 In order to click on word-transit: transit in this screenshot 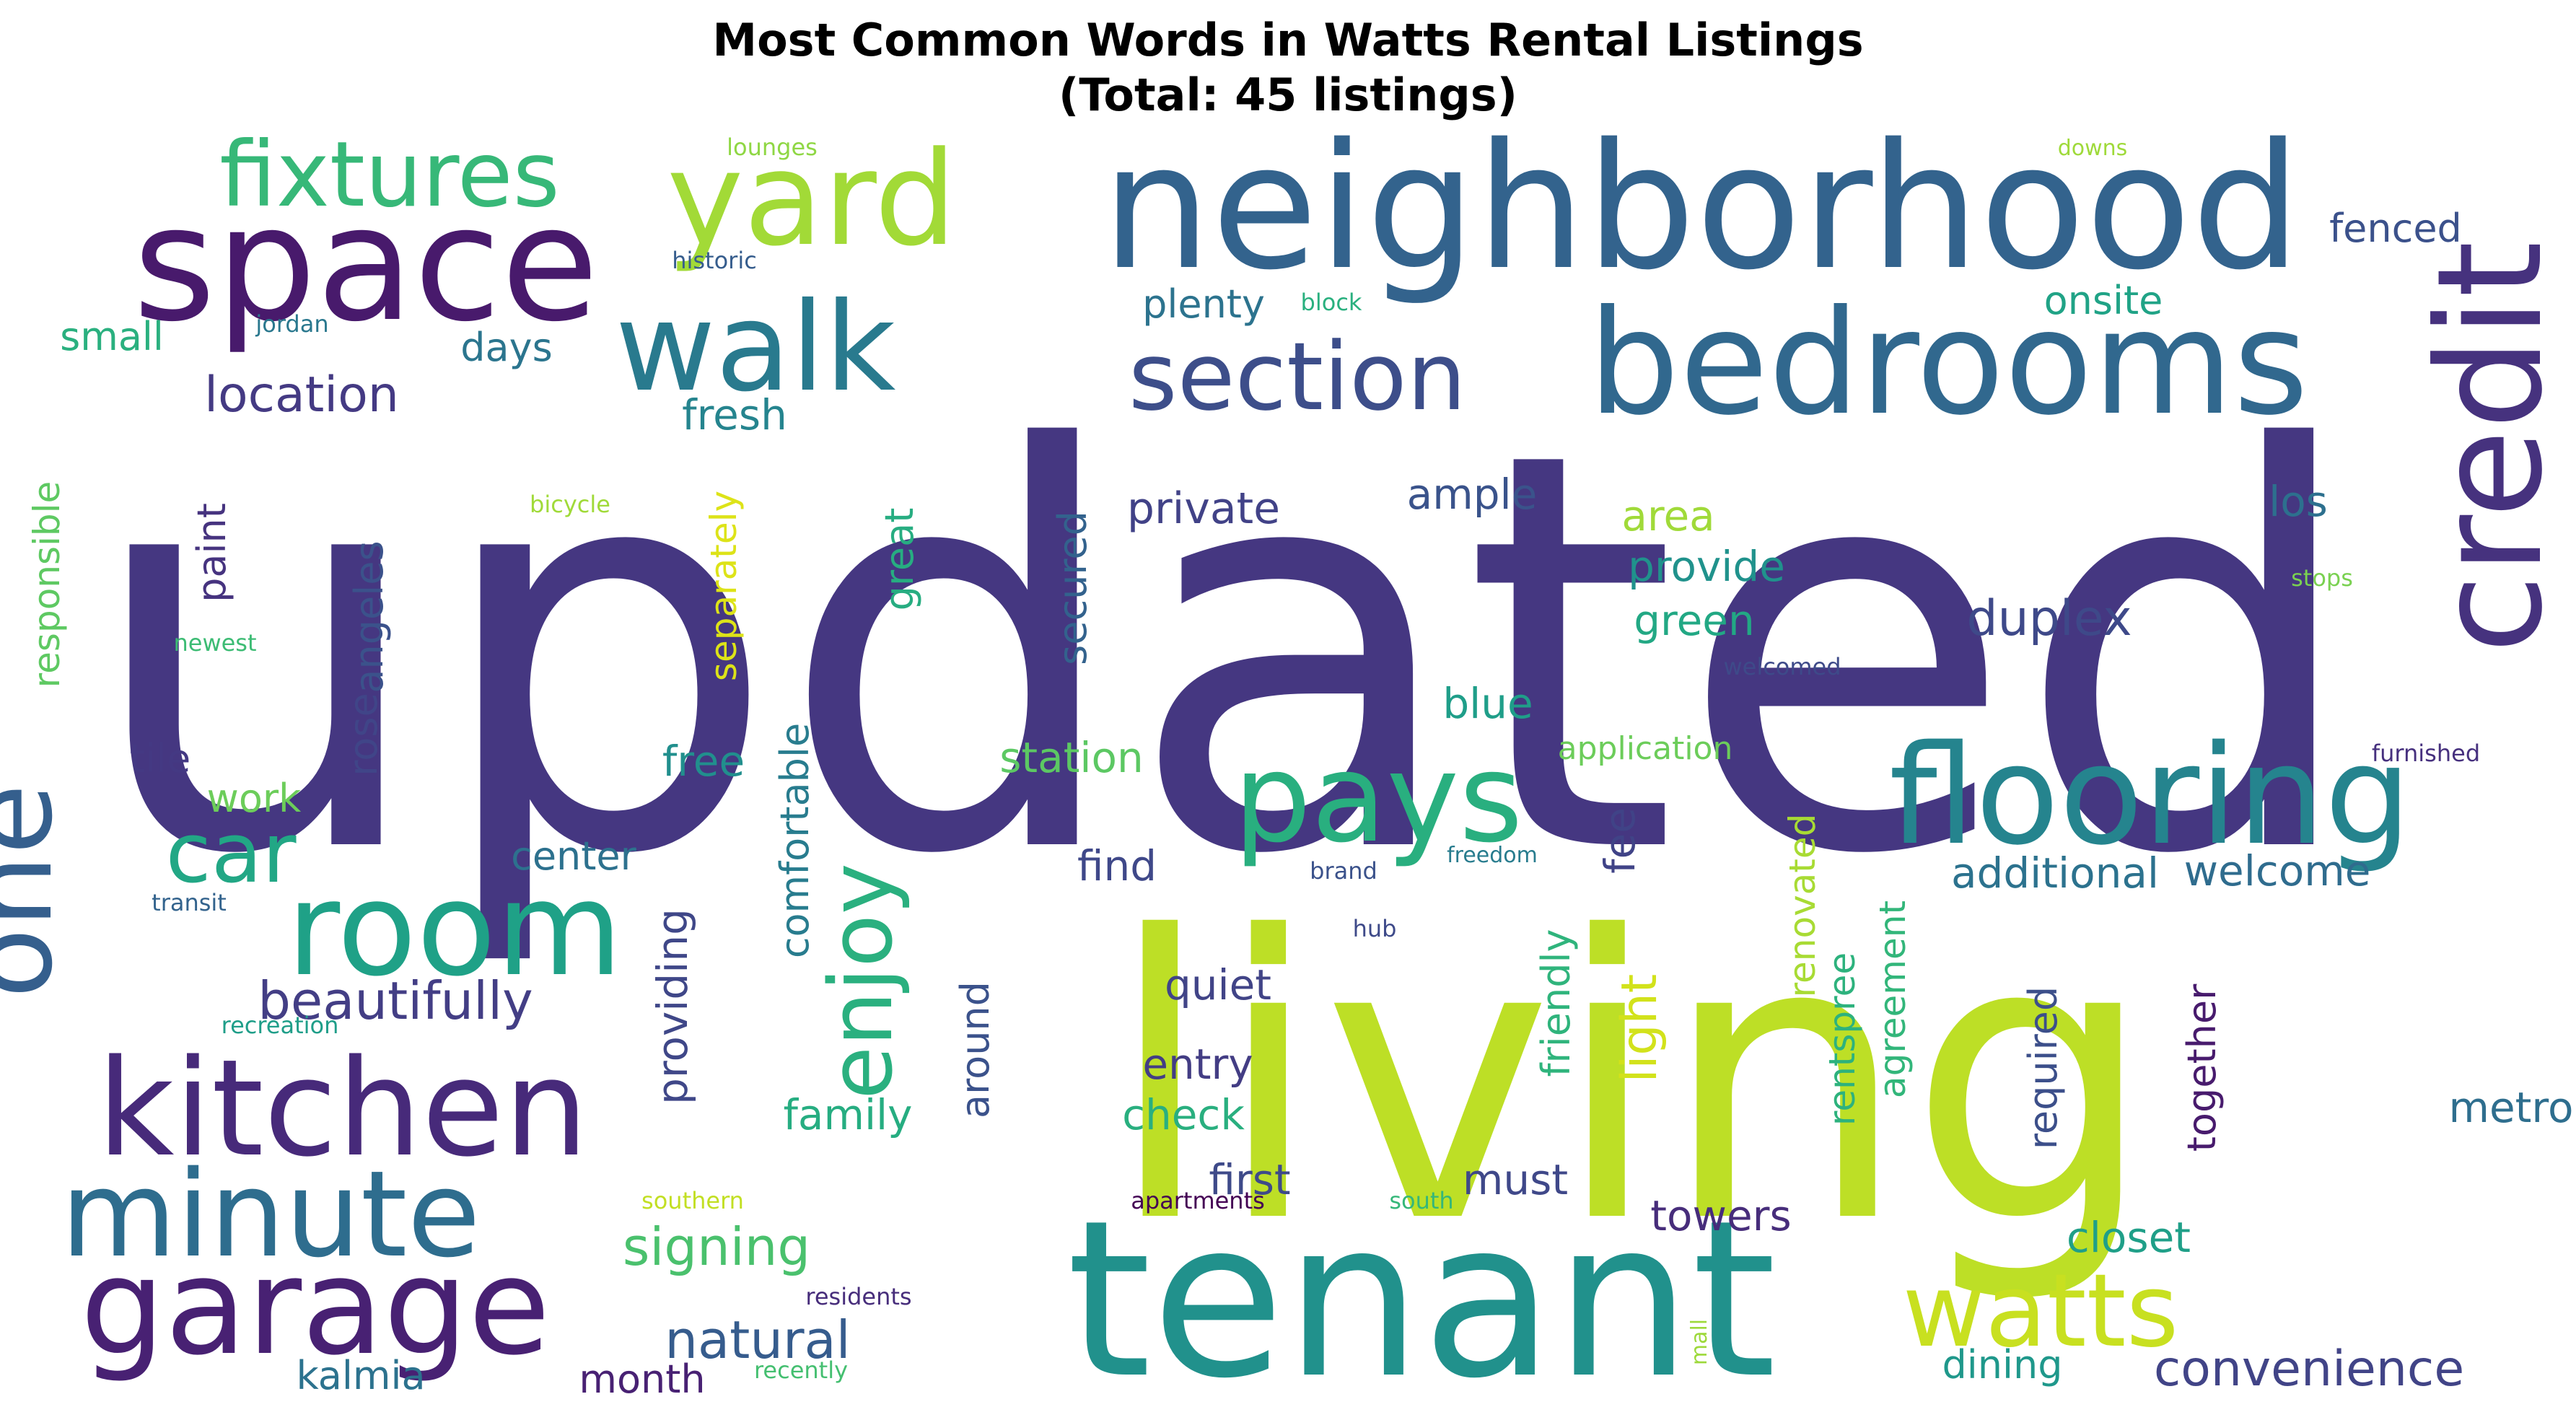, I will do `click(190, 902)`.